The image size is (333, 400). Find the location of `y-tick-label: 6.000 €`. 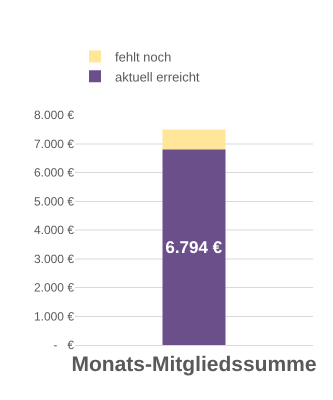

y-tick-label: 6.000 € is located at coordinates (54, 173).